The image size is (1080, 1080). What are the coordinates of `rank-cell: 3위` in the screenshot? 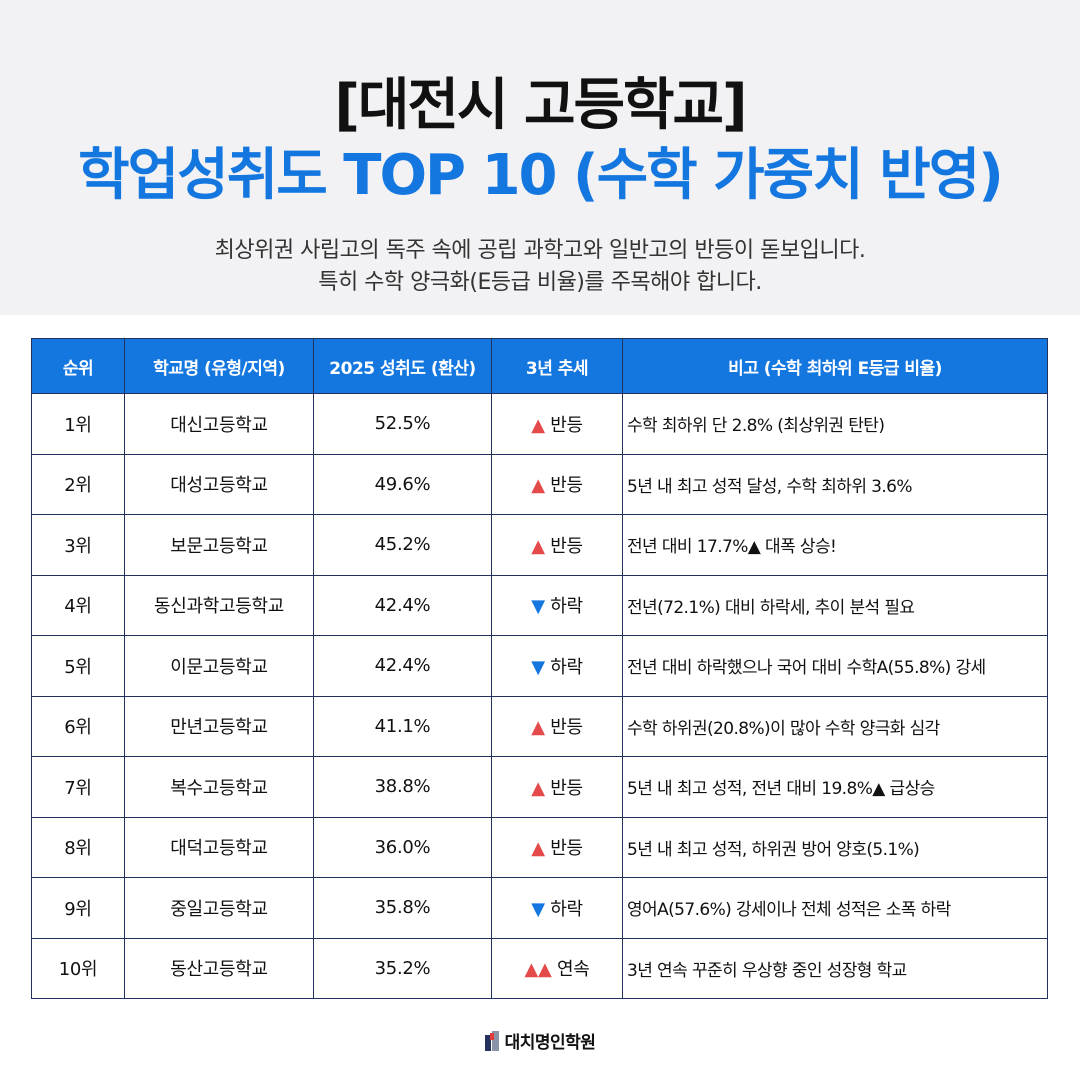 It's located at (78, 545).